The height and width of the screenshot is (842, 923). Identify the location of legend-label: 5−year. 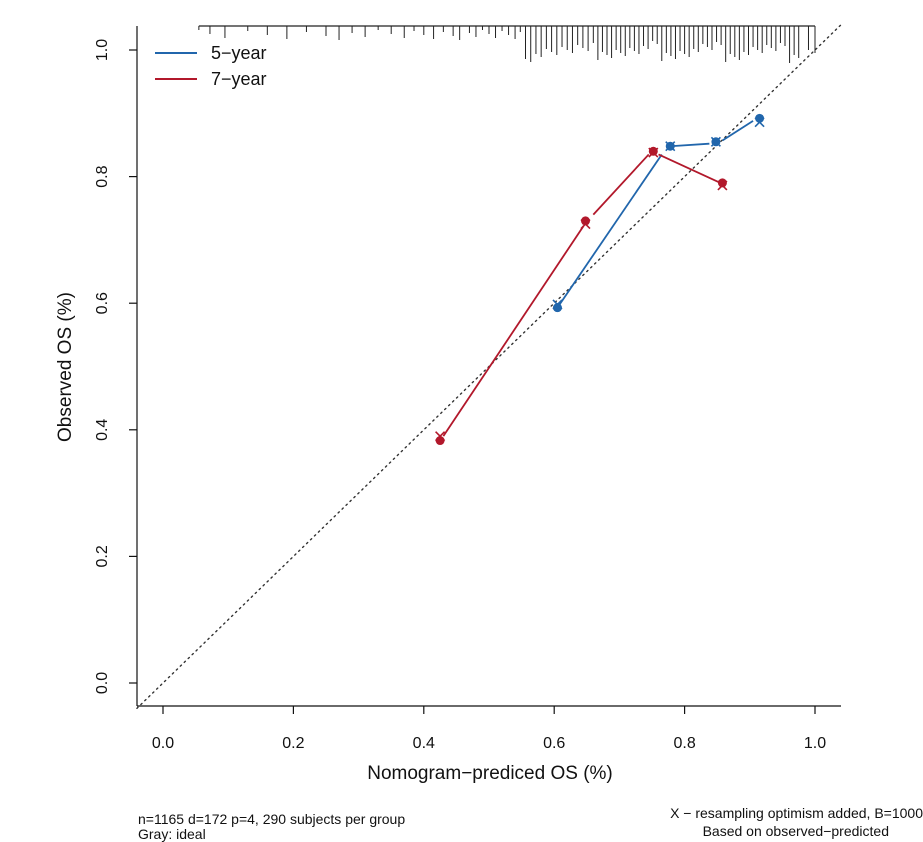
(239, 53).